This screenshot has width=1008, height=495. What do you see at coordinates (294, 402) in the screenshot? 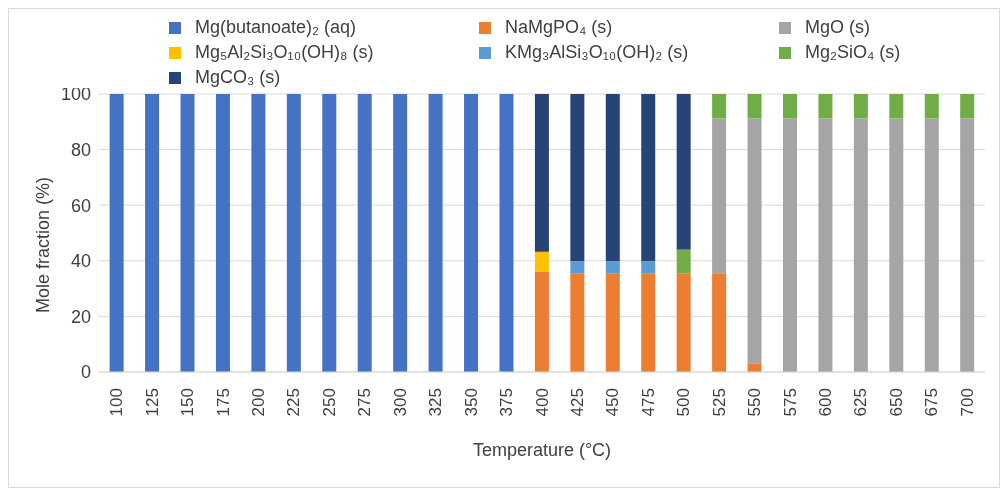
I see `x-tick-label: 225` at bounding box center [294, 402].